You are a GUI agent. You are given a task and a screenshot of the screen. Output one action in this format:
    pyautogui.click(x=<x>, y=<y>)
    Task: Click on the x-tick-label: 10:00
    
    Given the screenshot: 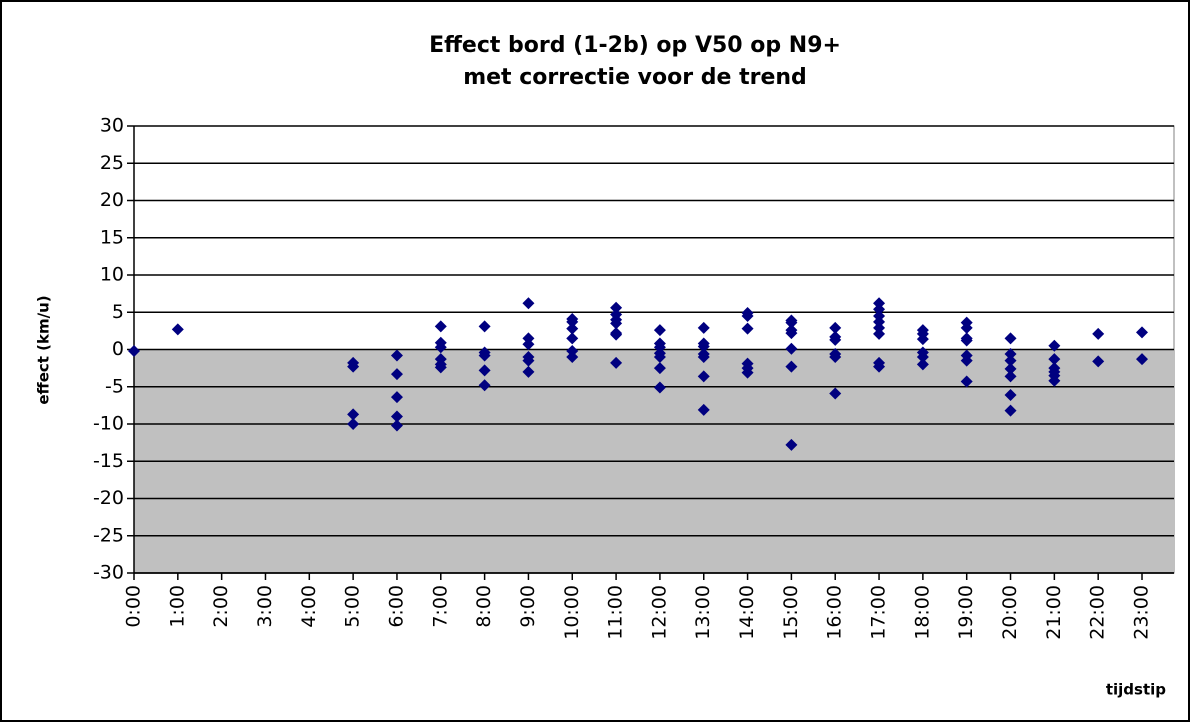 What is the action you would take?
    pyautogui.click(x=572, y=612)
    